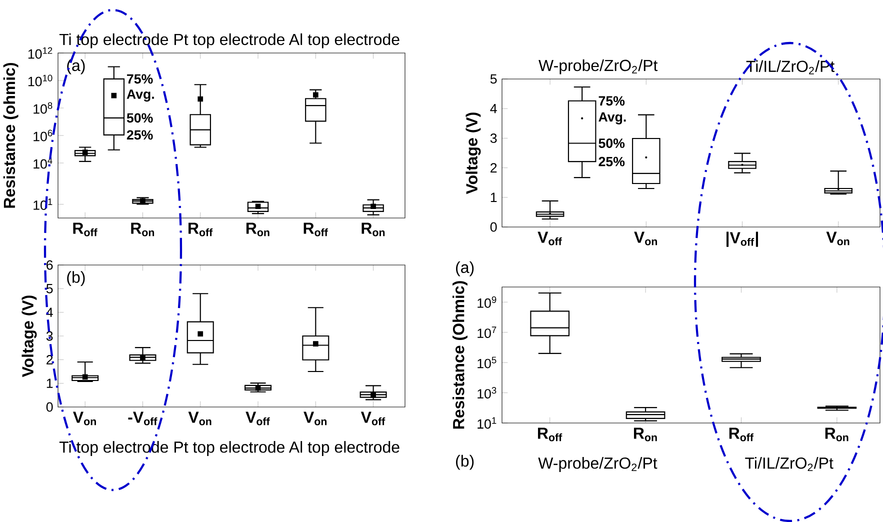  I want to click on annotation: (b), so click(76, 278).